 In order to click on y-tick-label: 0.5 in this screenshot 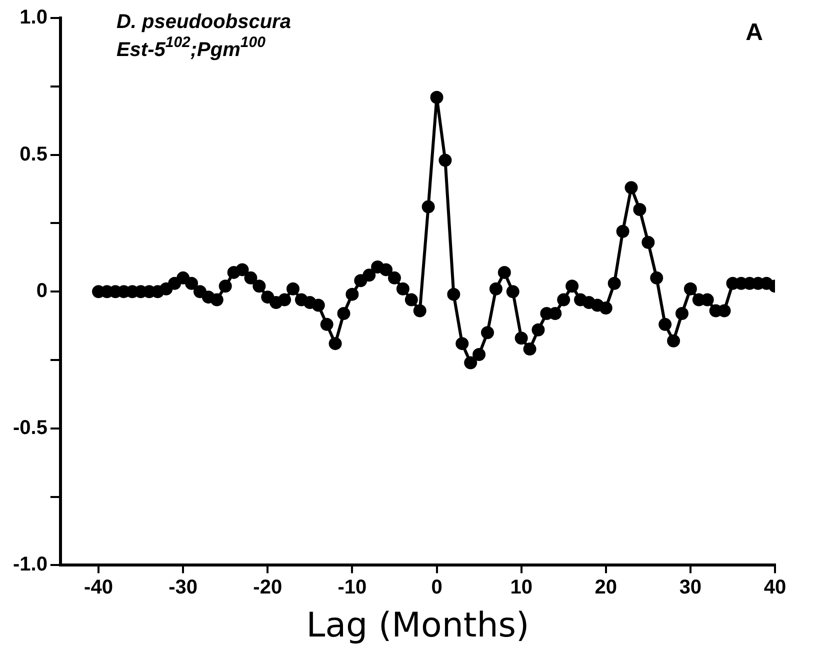, I will do `click(34, 154)`.